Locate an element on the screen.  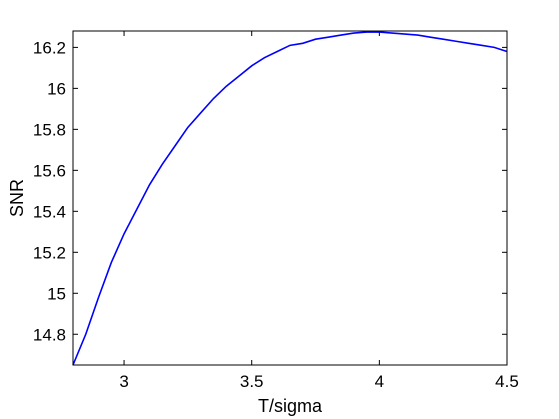
y-tick-label: 15.6 is located at coordinates (49, 170).